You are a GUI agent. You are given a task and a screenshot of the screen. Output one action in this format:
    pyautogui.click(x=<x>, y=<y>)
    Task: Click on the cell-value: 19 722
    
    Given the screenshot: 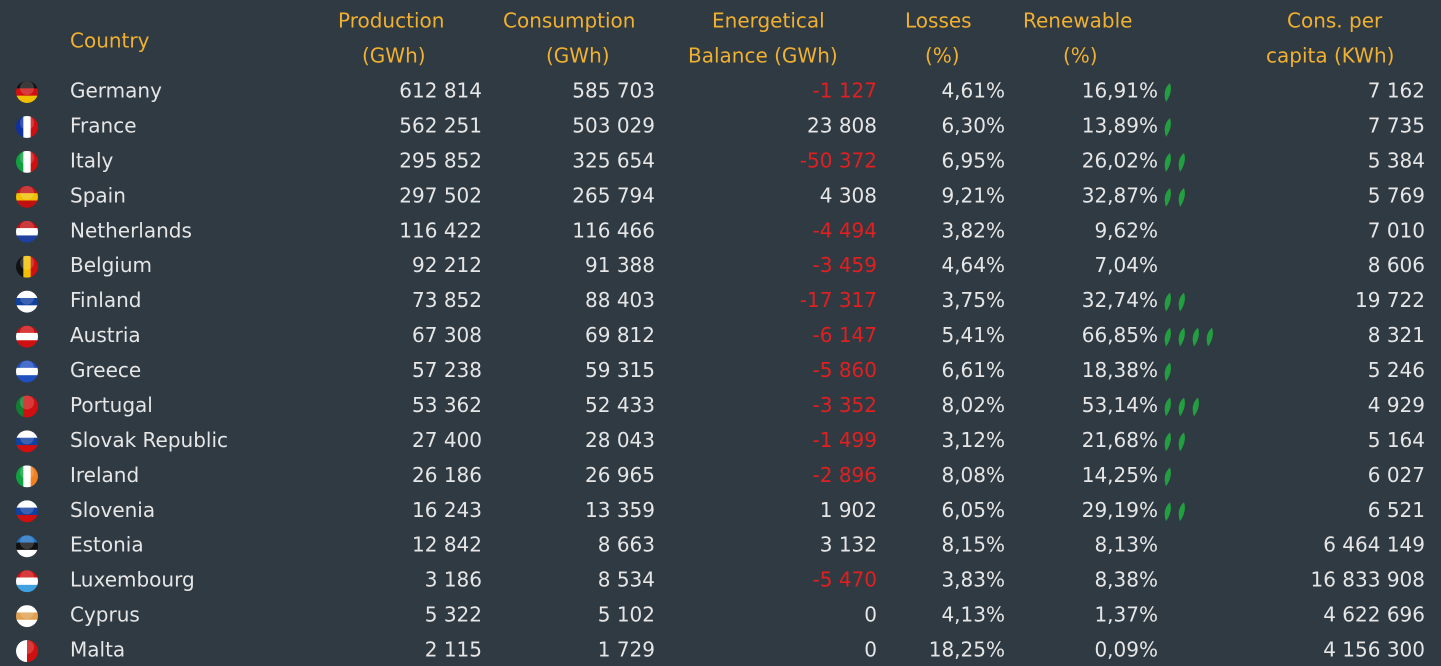 What is the action you would take?
    pyautogui.click(x=1390, y=300)
    